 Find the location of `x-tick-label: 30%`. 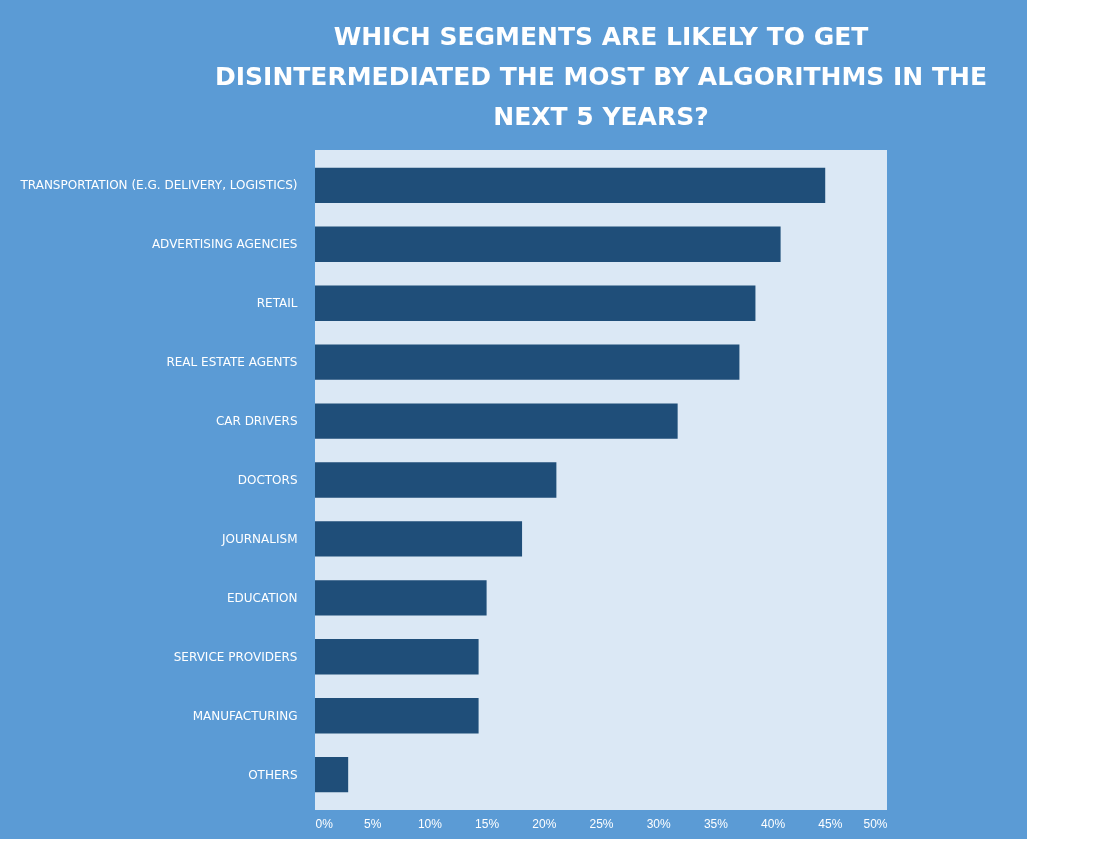

x-tick-label: 30% is located at coordinates (659, 823).